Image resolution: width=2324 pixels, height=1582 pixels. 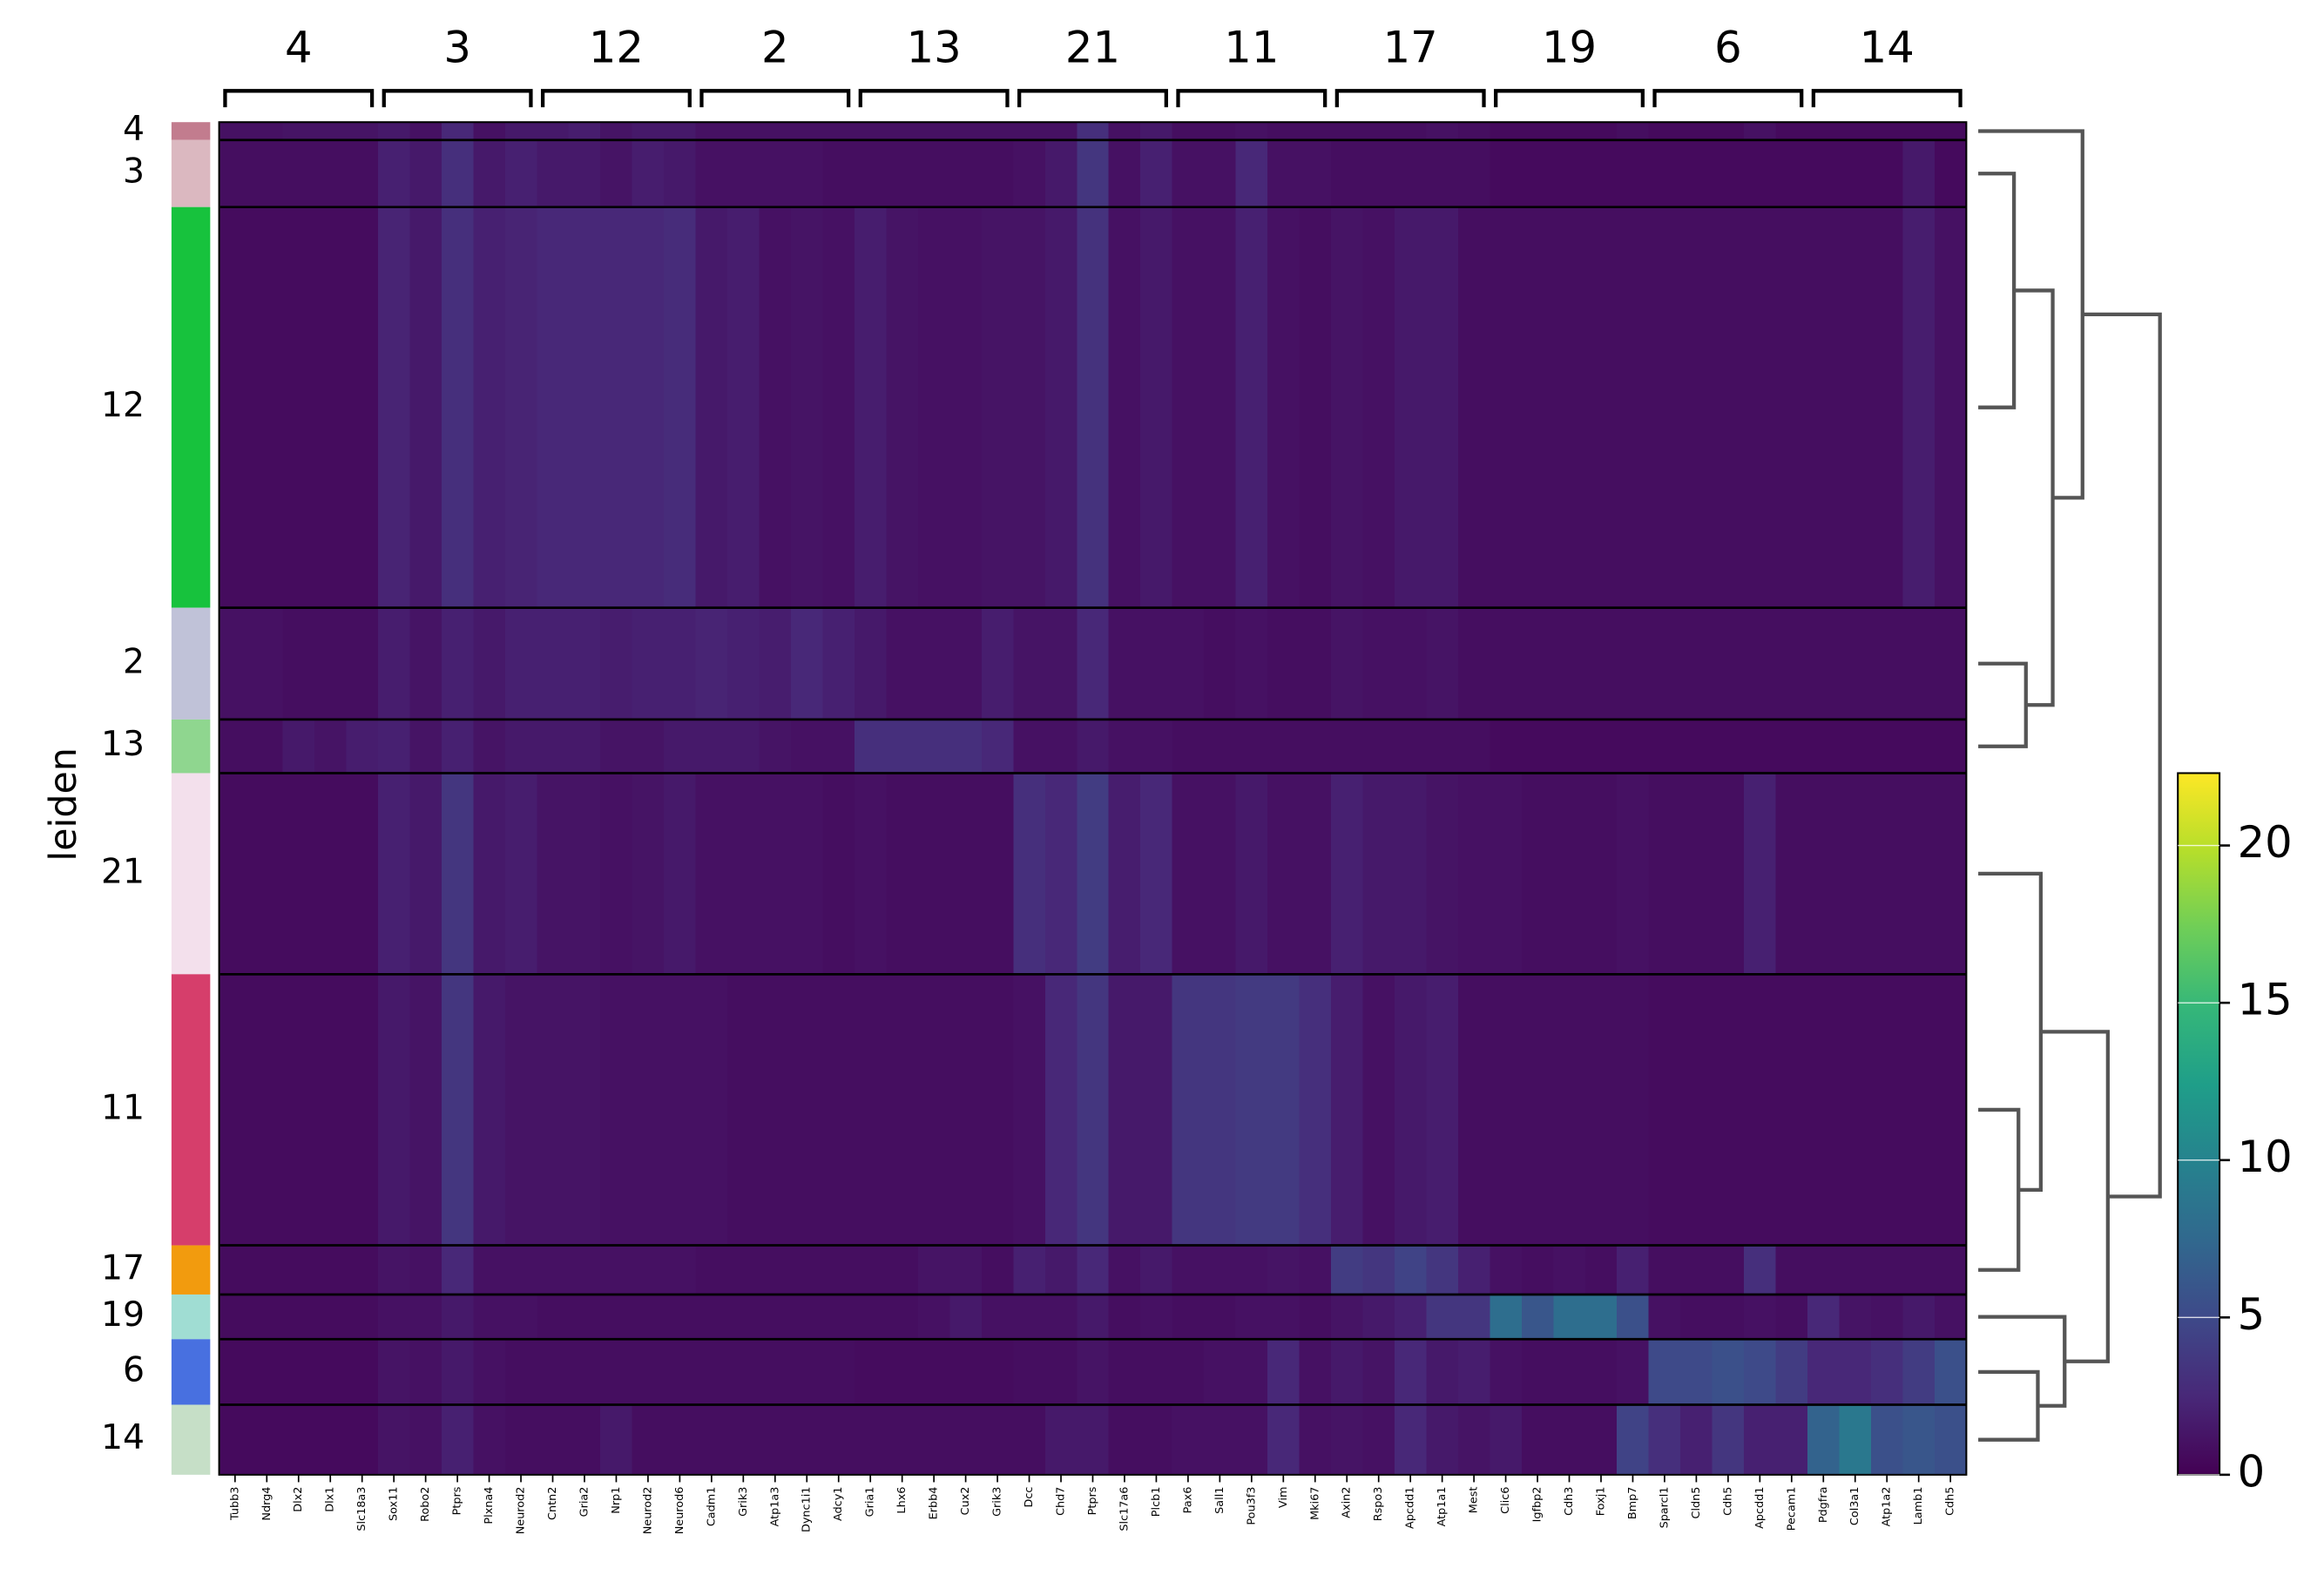 I want to click on x-tick-label: Slc17a6, so click(x=1124, y=1509).